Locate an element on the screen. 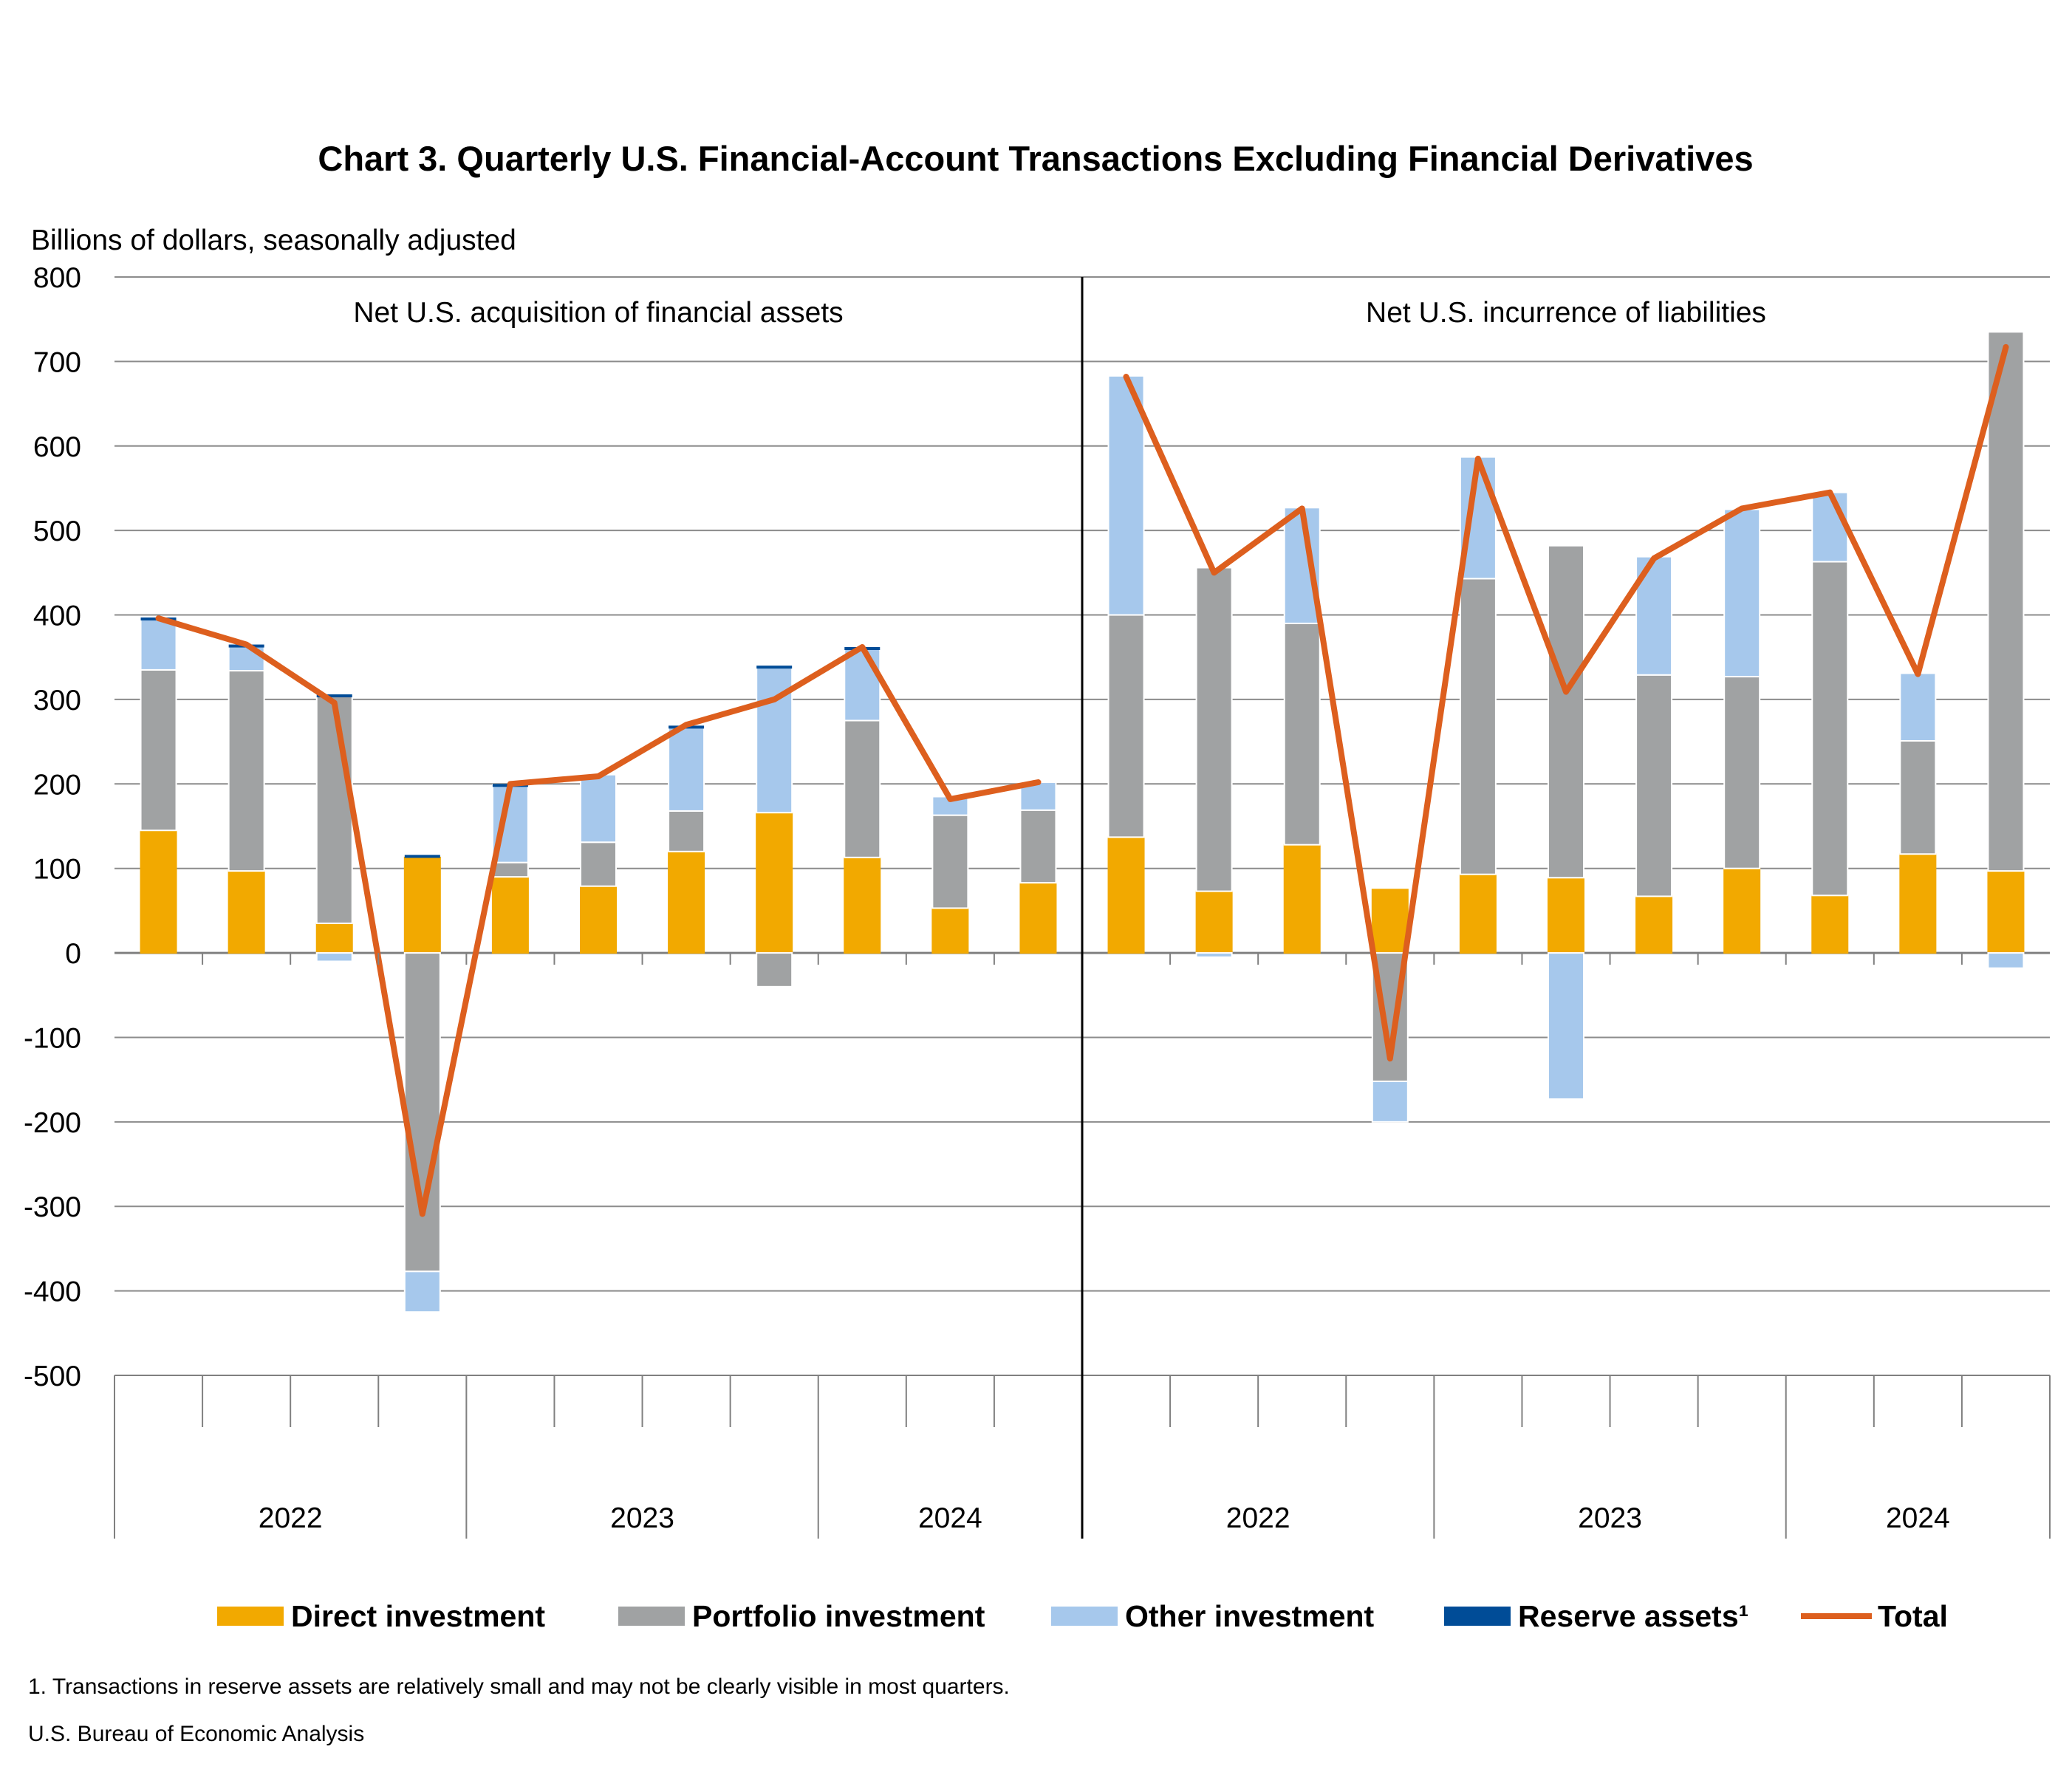 This screenshot has height=1789, width=2072. y-tick-label: 800 is located at coordinates (57, 278).